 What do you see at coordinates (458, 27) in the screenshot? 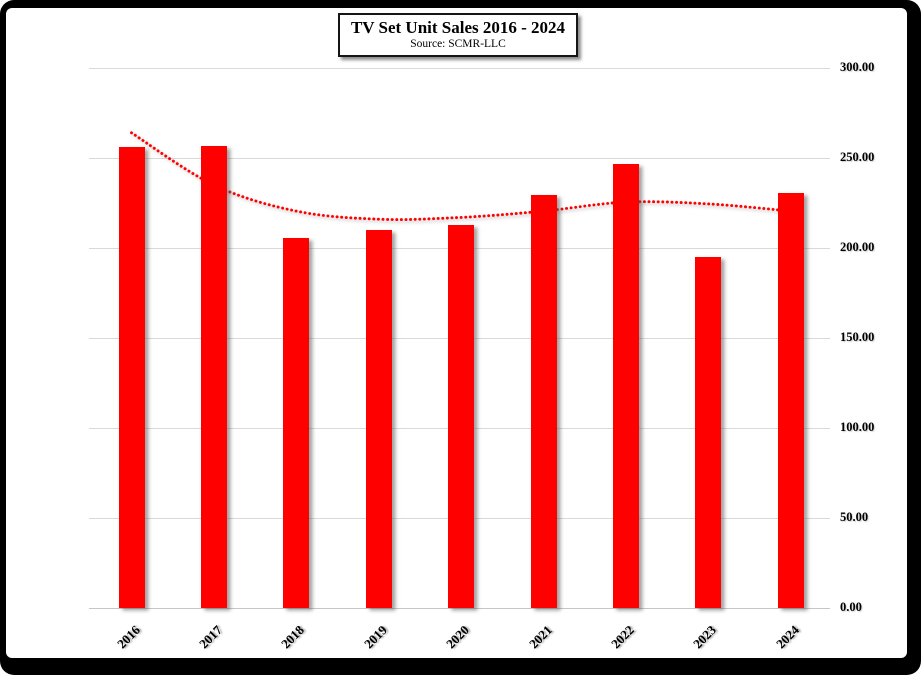
I see `chart-title: TV Set Unit Sales 2016 - 2024` at bounding box center [458, 27].